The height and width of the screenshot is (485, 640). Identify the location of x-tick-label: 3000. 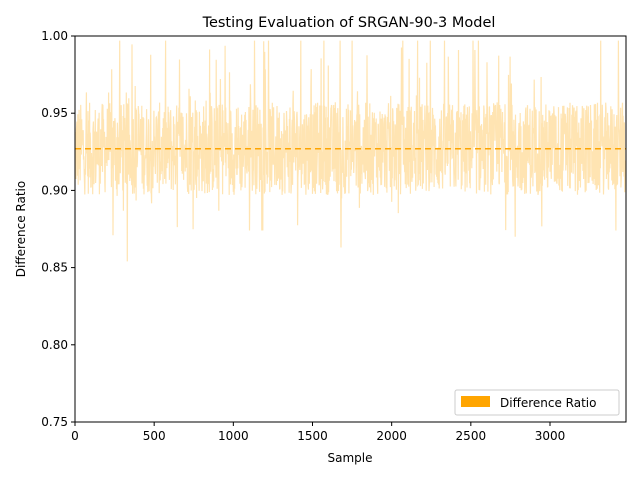
(550, 436).